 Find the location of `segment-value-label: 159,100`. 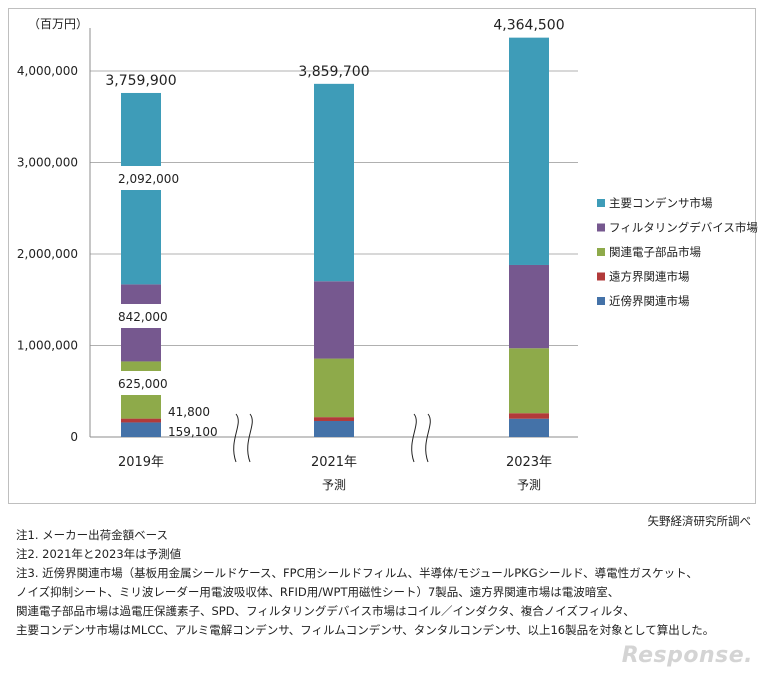

segment-value-label: 159,100 is located at coordinates (193, 432).